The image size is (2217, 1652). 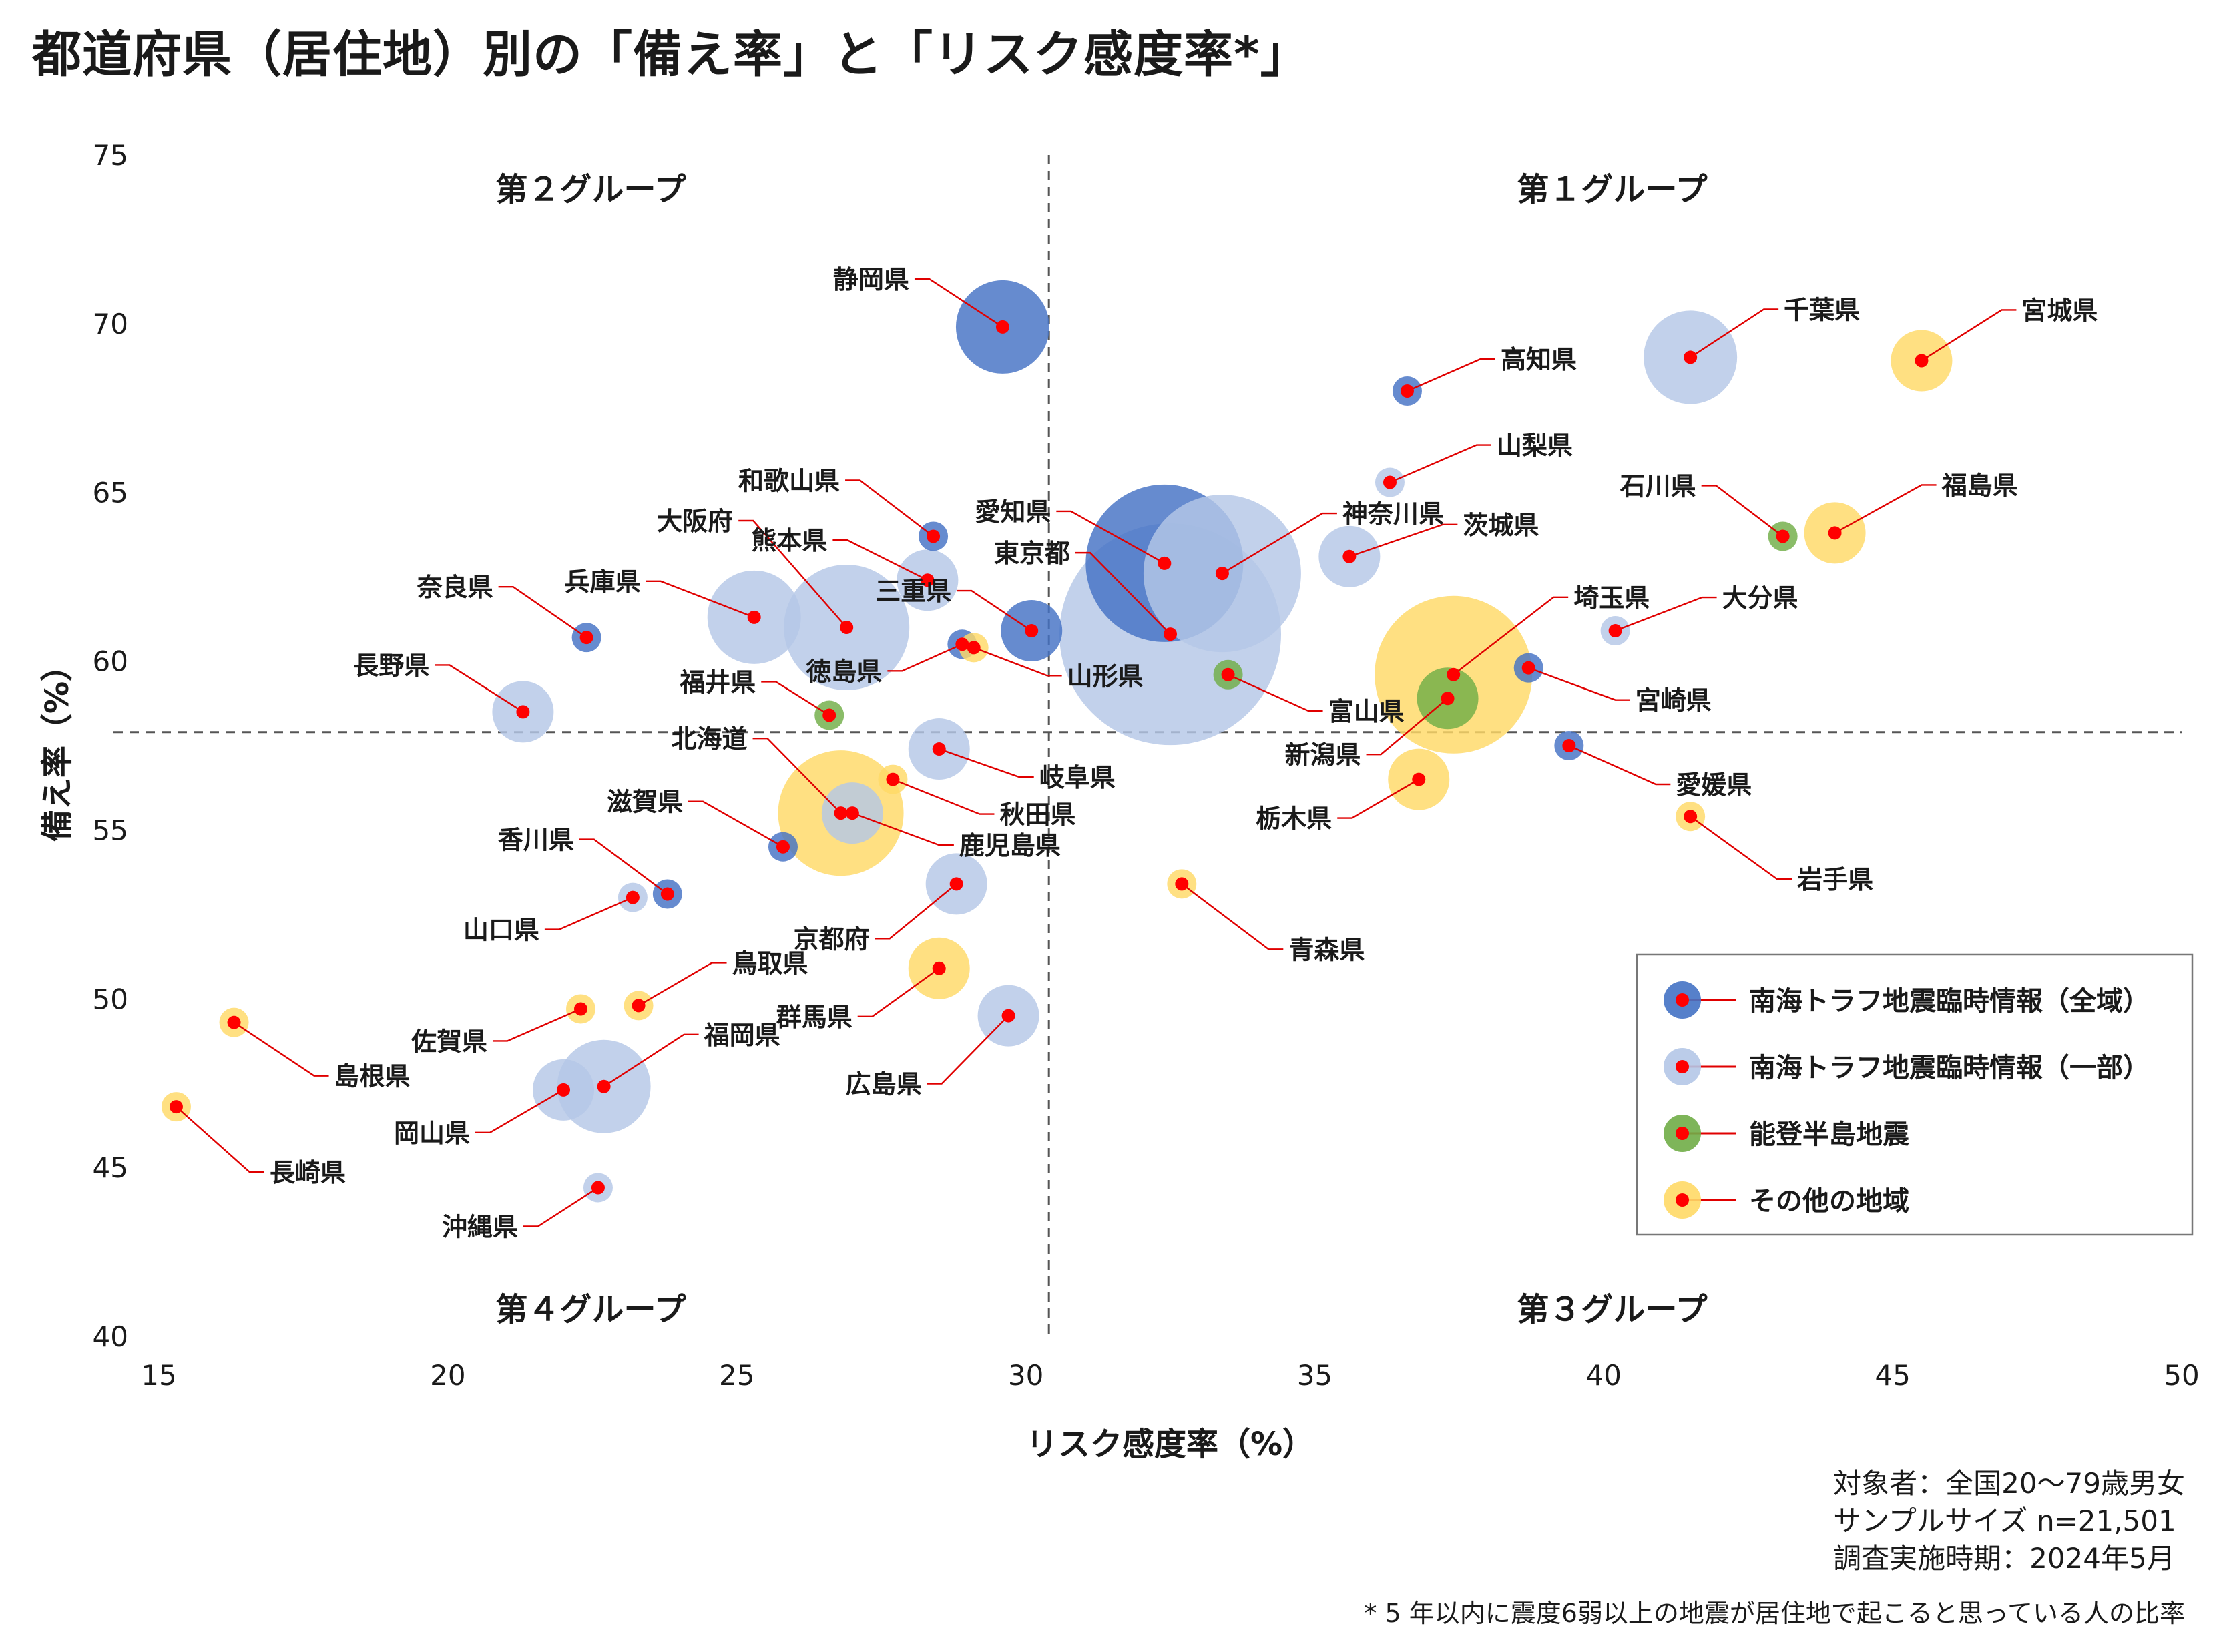 I want to click on x-tick-label: 30, so click(x=1026, y=1375).